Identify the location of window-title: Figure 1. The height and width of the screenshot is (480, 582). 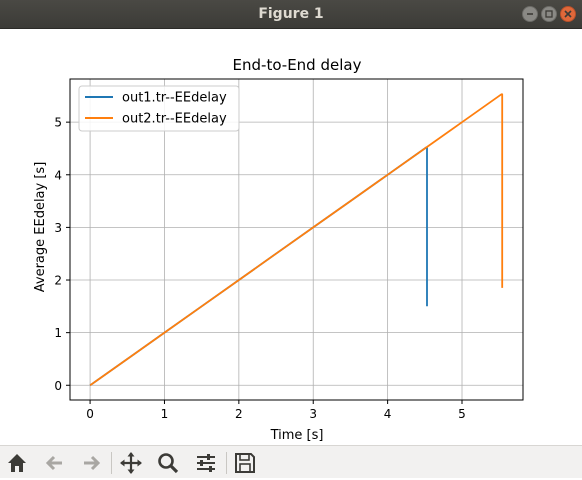
(291, 14).